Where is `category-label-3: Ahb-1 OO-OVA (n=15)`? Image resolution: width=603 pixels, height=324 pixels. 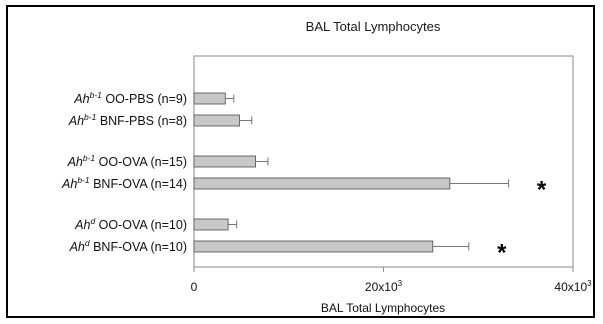
category-label-3: Ahb-1 OO-OVA (n=15) is located at coordinates (127, 161).